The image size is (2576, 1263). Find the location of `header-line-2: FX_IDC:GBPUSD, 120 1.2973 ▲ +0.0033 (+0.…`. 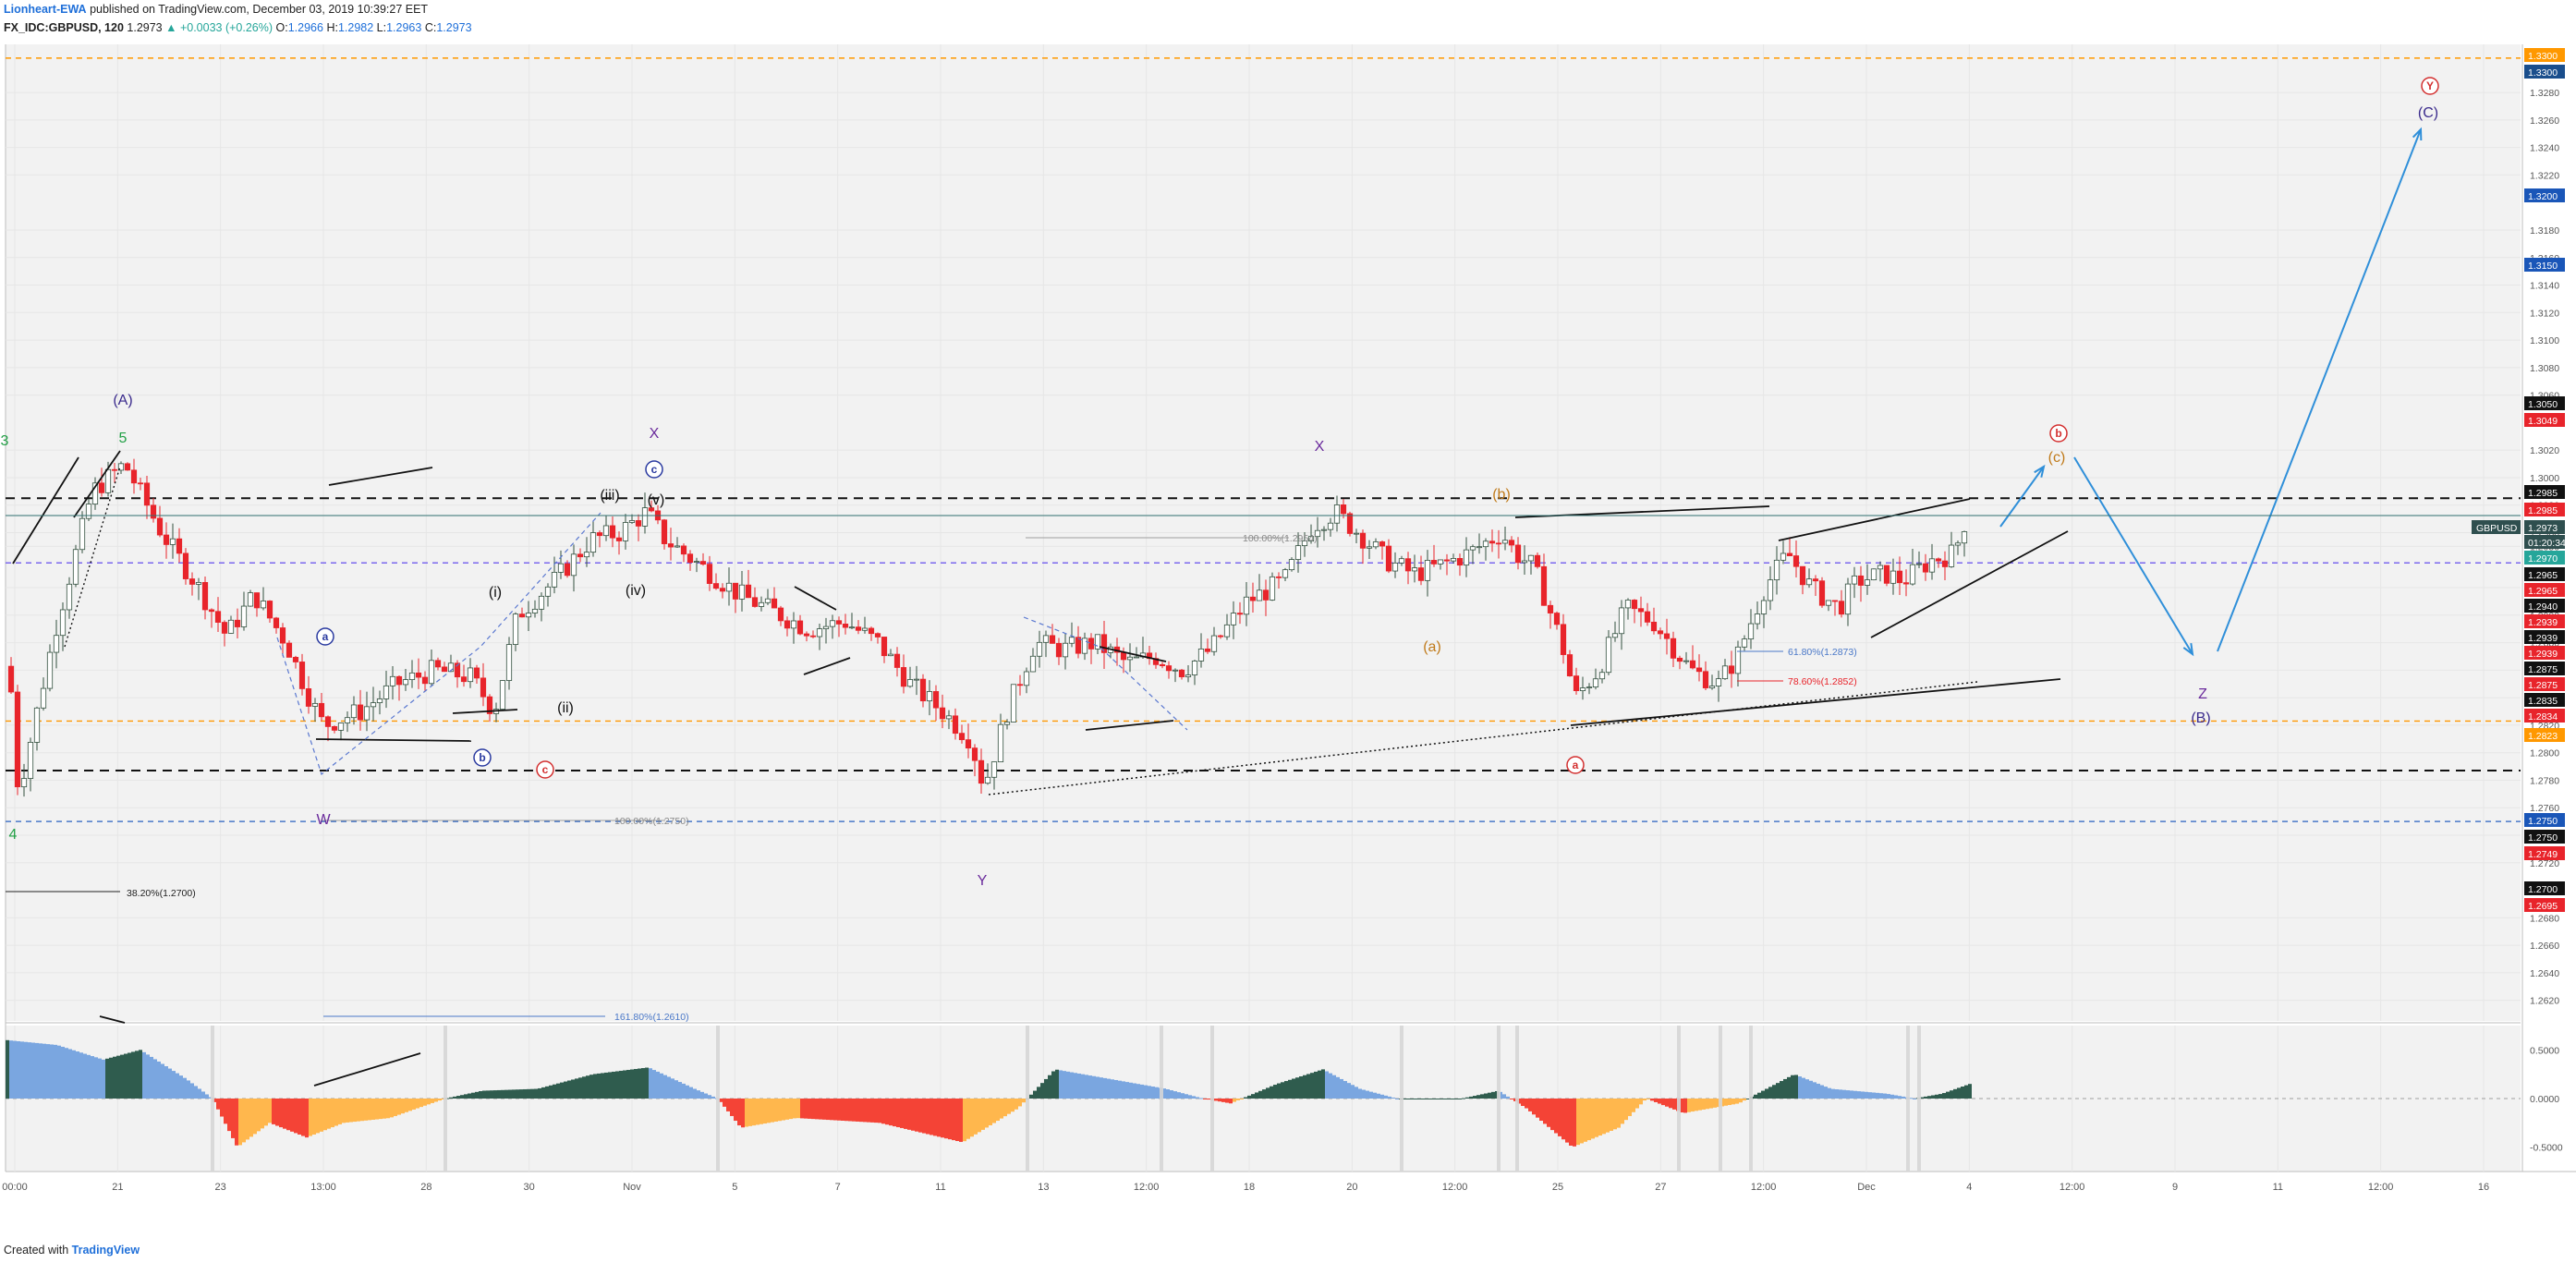

header-line-2: FX_IDC:GBPUSD, 120 1.2973 ▲ +0.0033 (+0.… is located at coordinates (650, 27).